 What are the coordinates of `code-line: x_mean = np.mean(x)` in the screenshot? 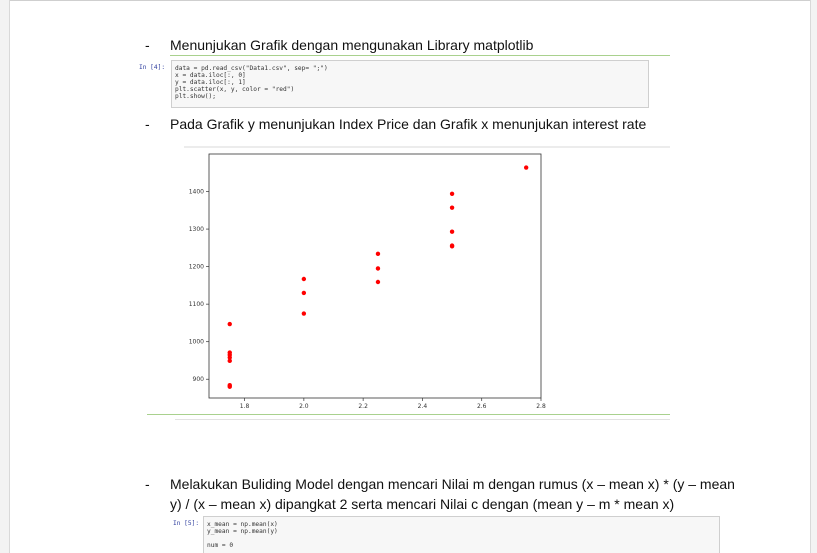 It's located at (242, 524).